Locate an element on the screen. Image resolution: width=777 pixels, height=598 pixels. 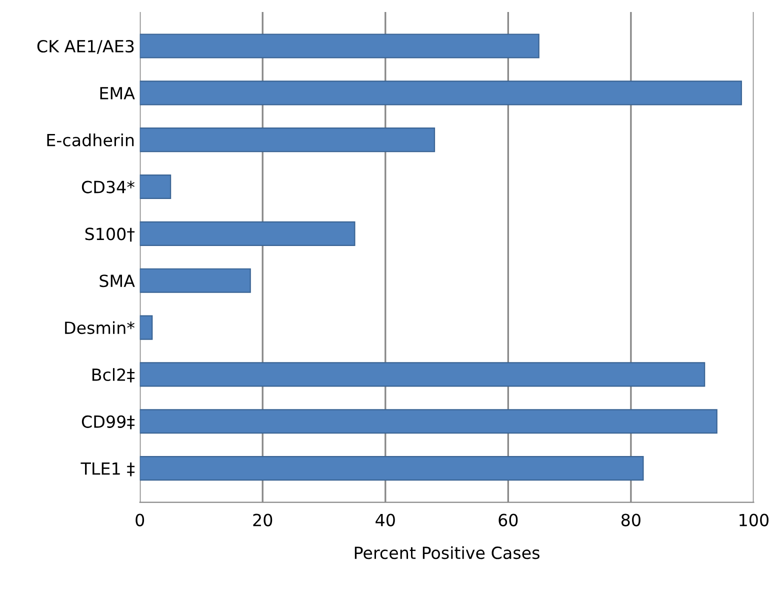
y-tick-label: CD34* is located at coordinates (108, 187).